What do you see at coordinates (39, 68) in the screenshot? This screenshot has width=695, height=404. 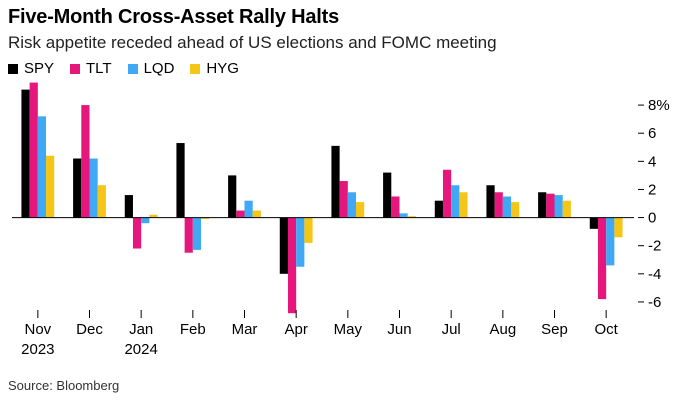 I see `legend-label-spy: SPY` at bounding box center [39, 68].